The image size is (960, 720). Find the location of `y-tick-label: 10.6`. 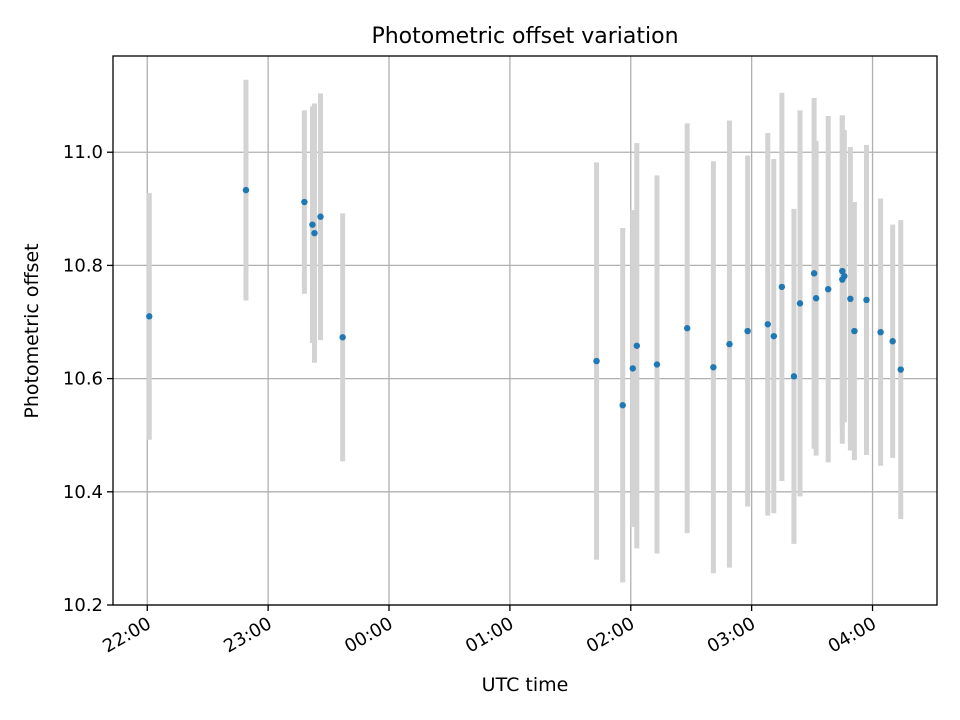

y-tick-label: 10.6 is located at coordinates (83, 379).